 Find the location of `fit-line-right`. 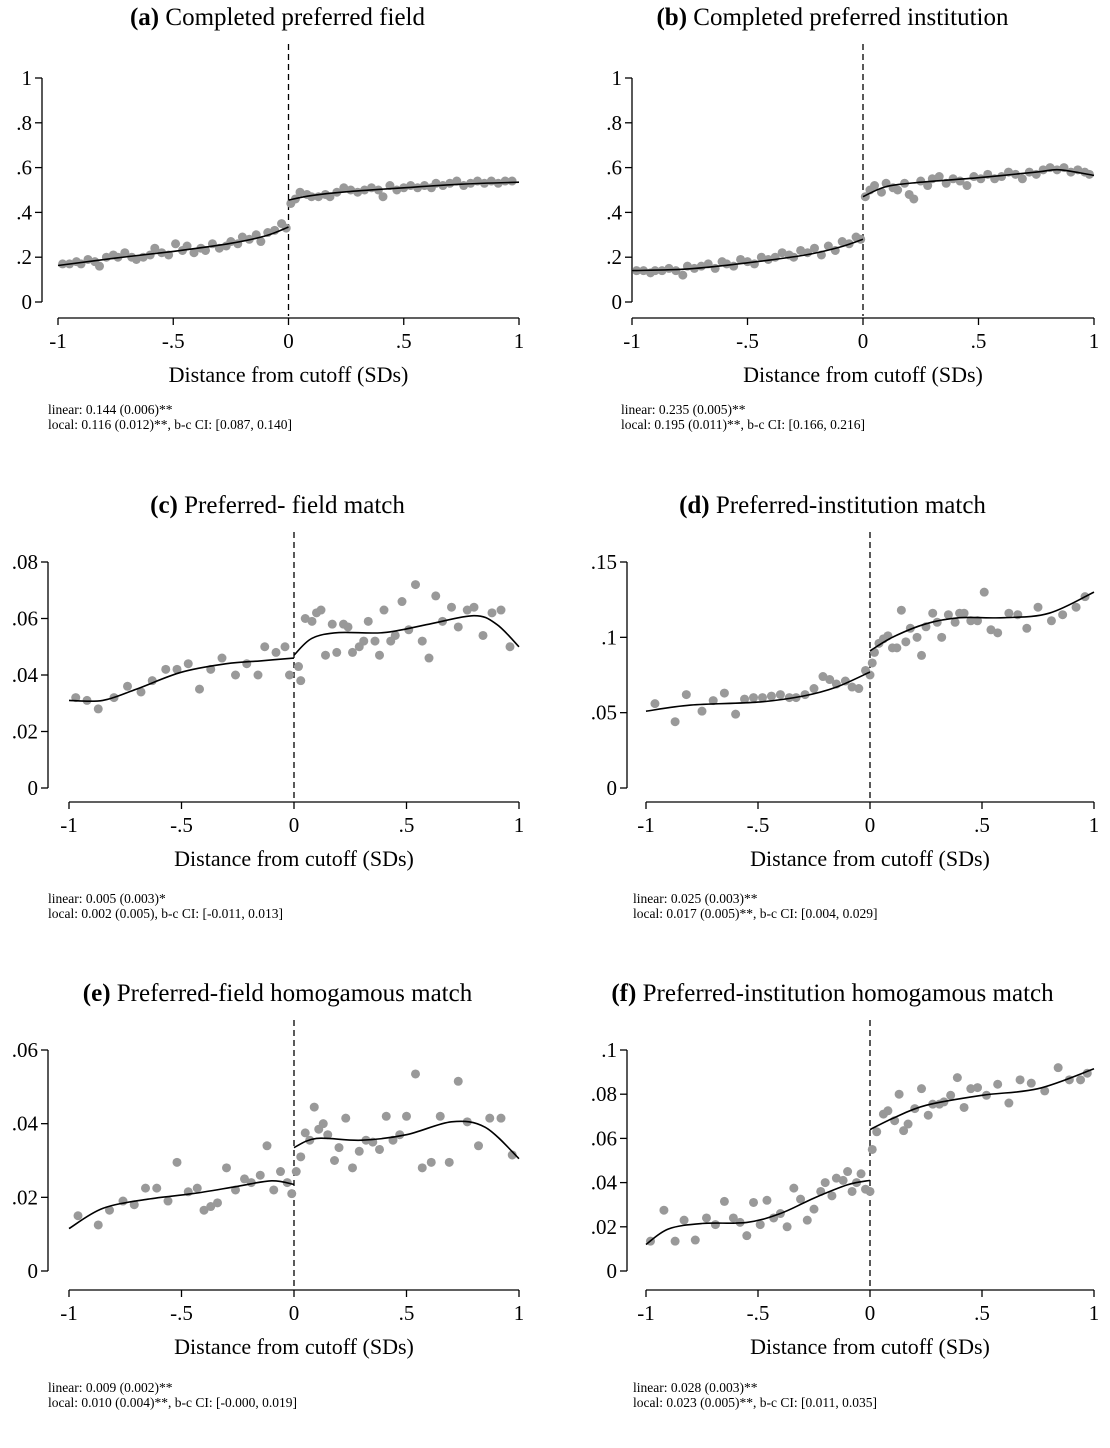

fit-line-right is located at coordinates (404, 191).